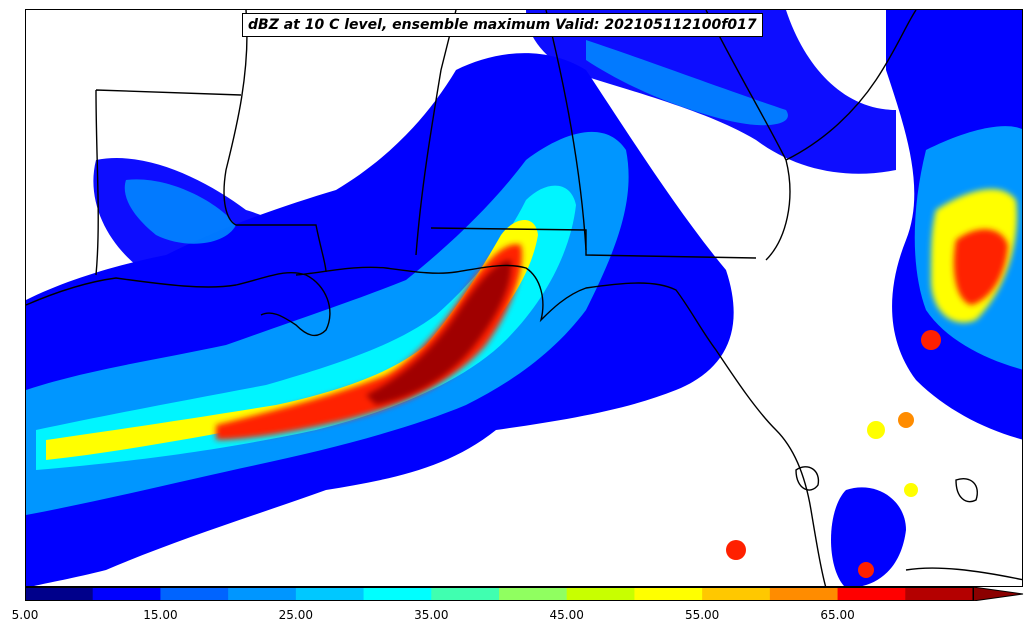  What do you see at coordinates (748, 135) in the screenshot?
I see `state-border-ga-sc` at bounding box center [748, 135].